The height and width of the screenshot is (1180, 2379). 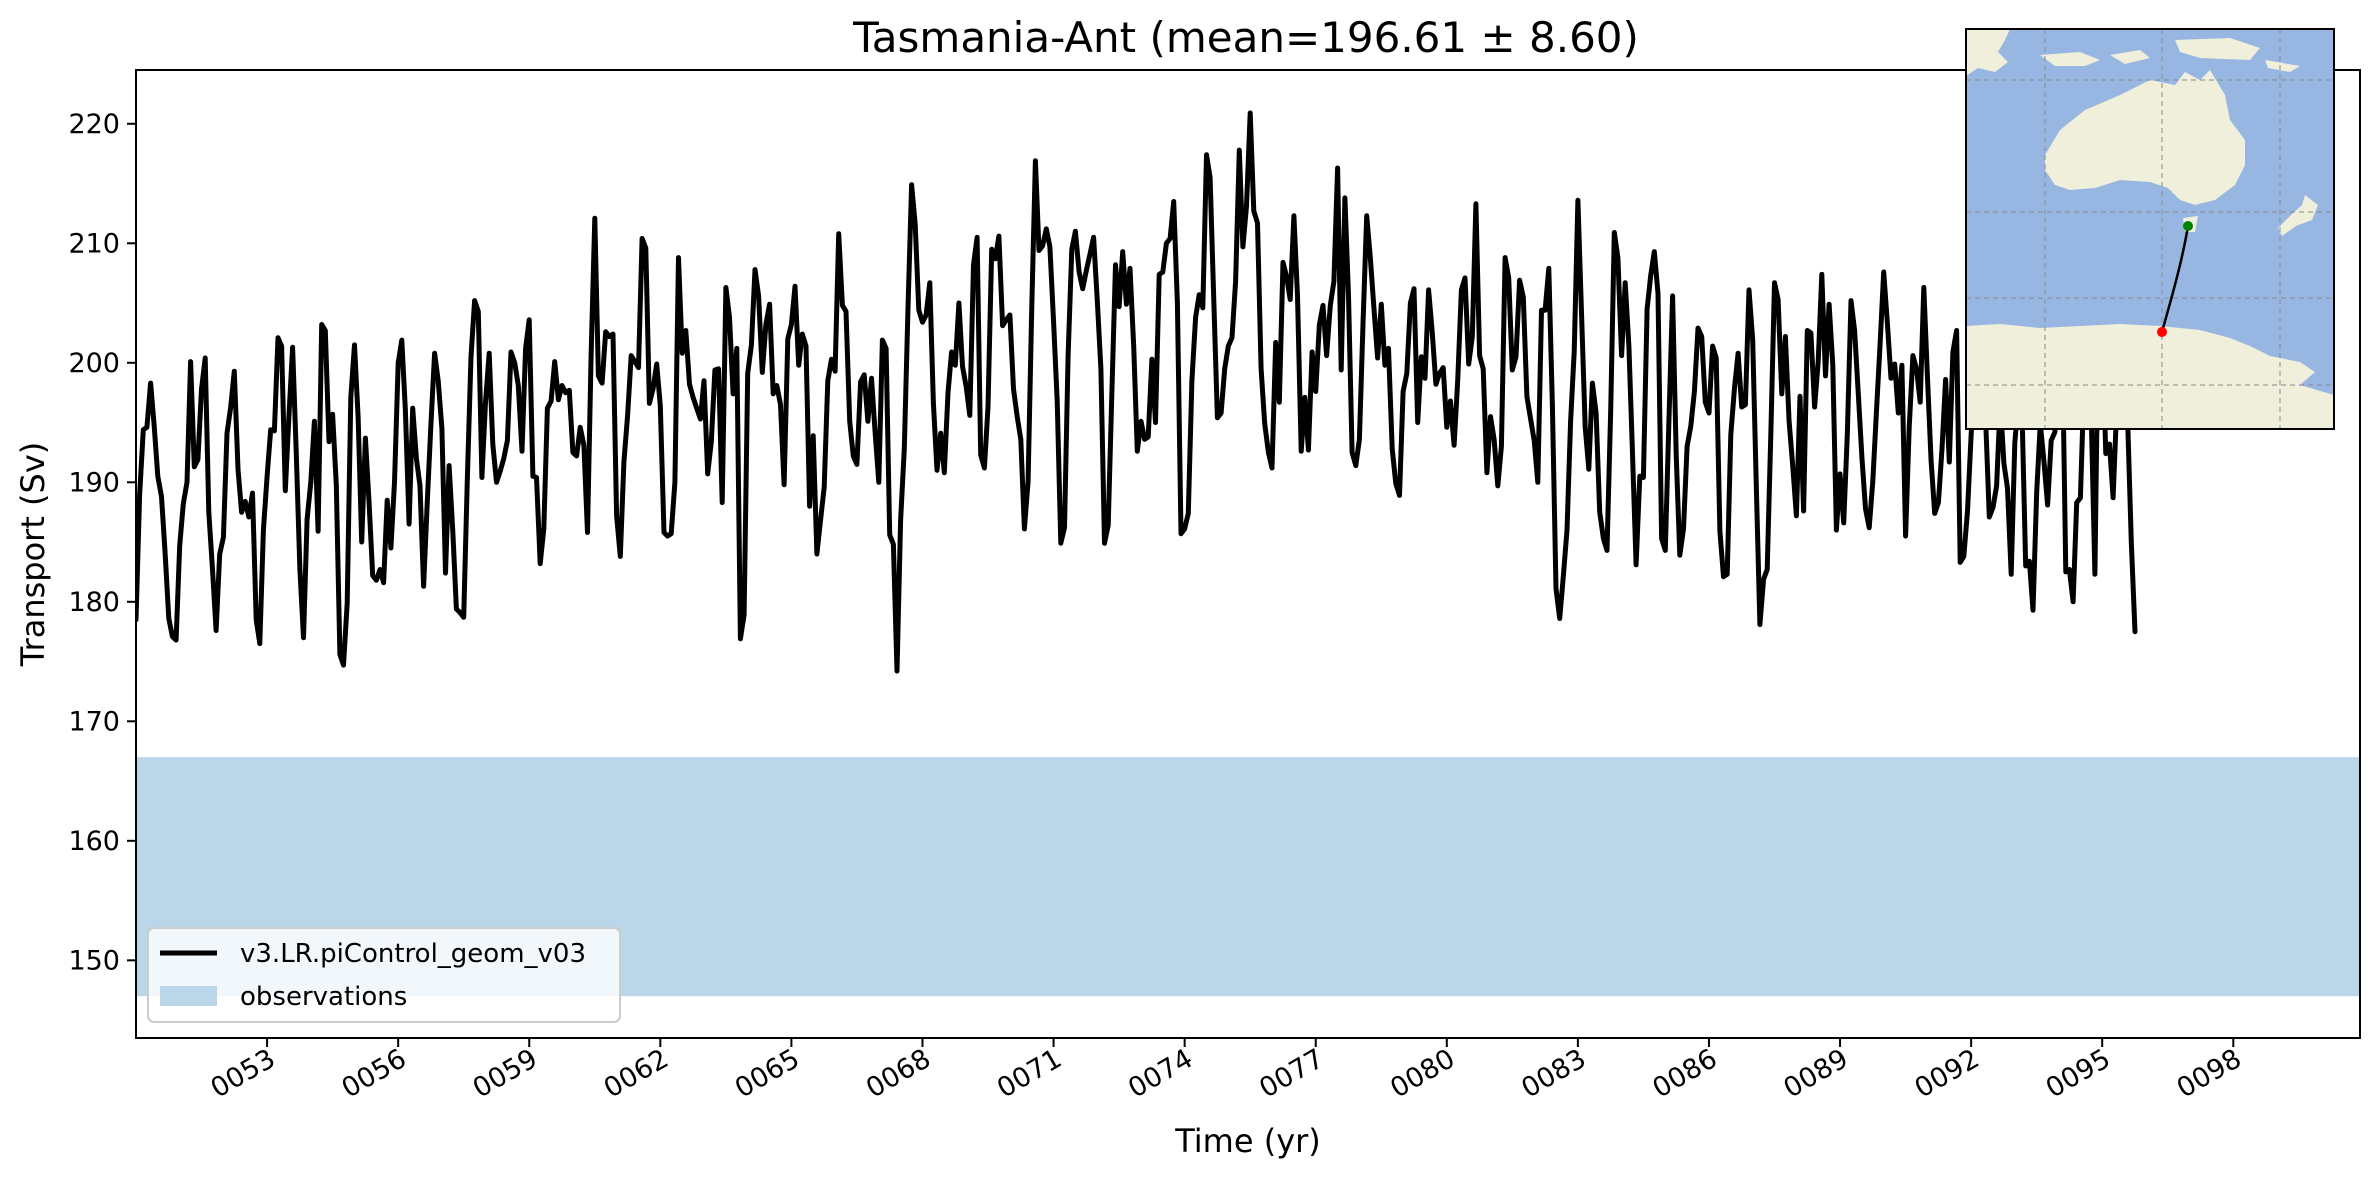 What do you see at coordinates (94, 363) in the screenshot?
I see `y-tick-label: 200` at bounding box center [94, 363].